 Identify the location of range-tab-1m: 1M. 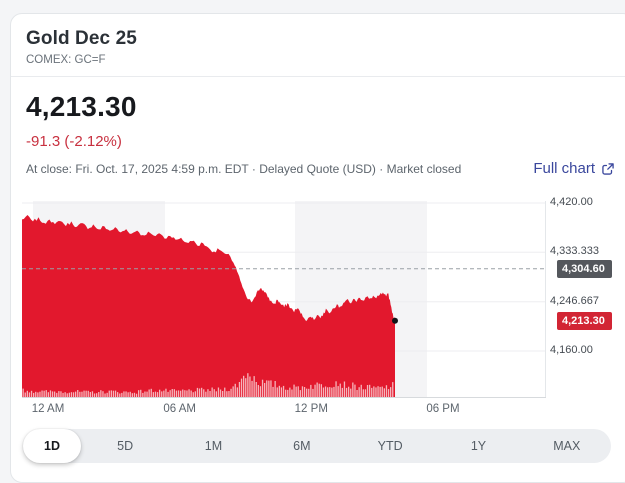
(213, 446).